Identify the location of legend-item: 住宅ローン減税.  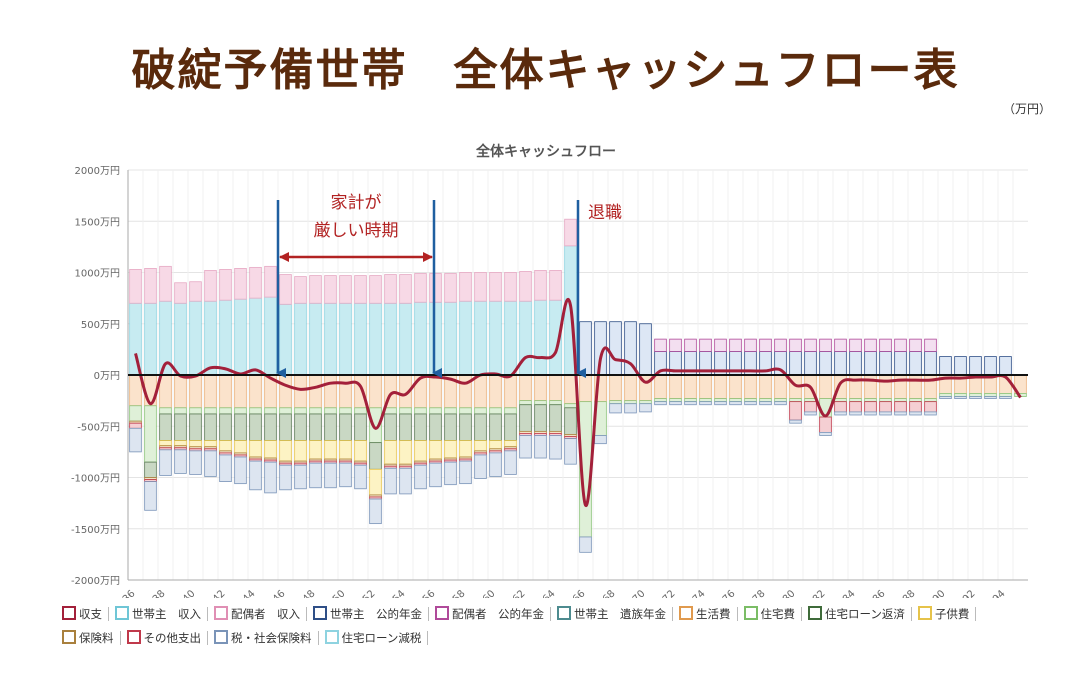
(376, 638).